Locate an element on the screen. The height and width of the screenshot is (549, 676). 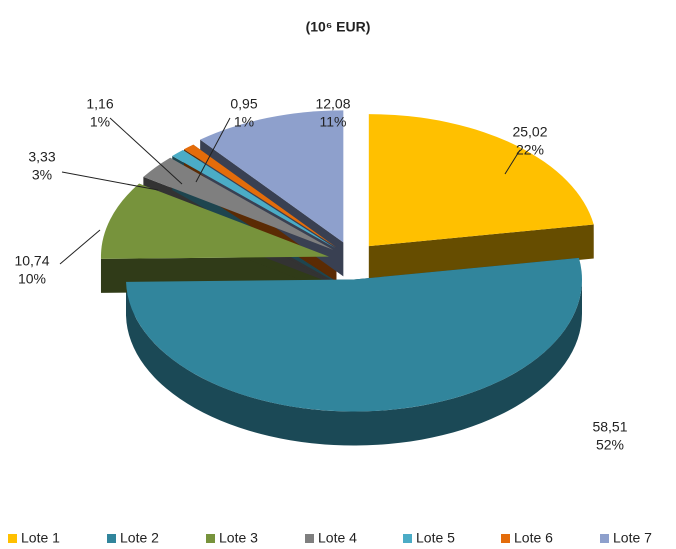
slice-side is located at coordinates (481, 252).